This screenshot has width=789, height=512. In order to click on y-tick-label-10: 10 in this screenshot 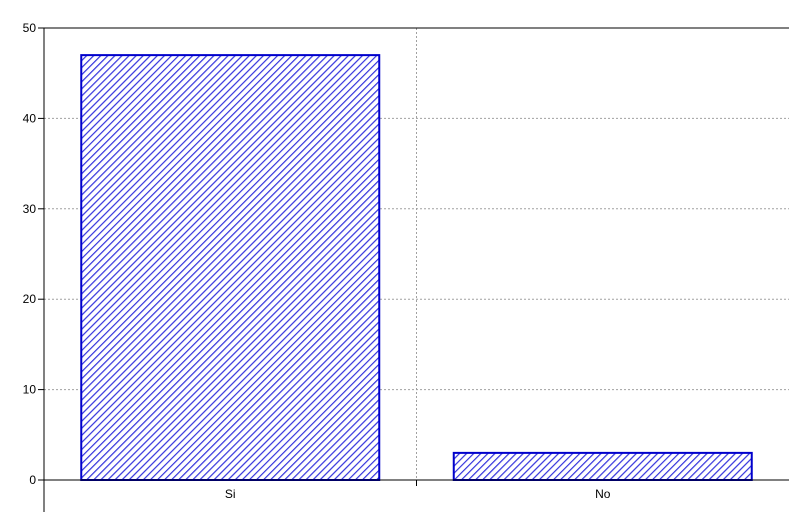, I will do `click(30, 390)`.